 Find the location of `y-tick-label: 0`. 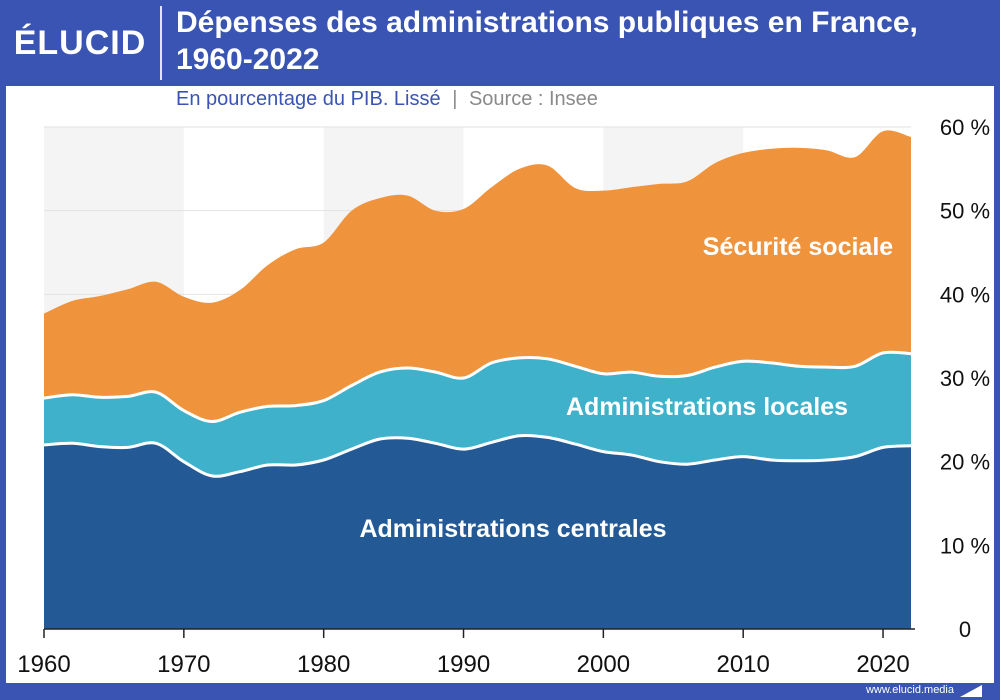

y-tick-label: 0 is located at coordinates (965, 629).